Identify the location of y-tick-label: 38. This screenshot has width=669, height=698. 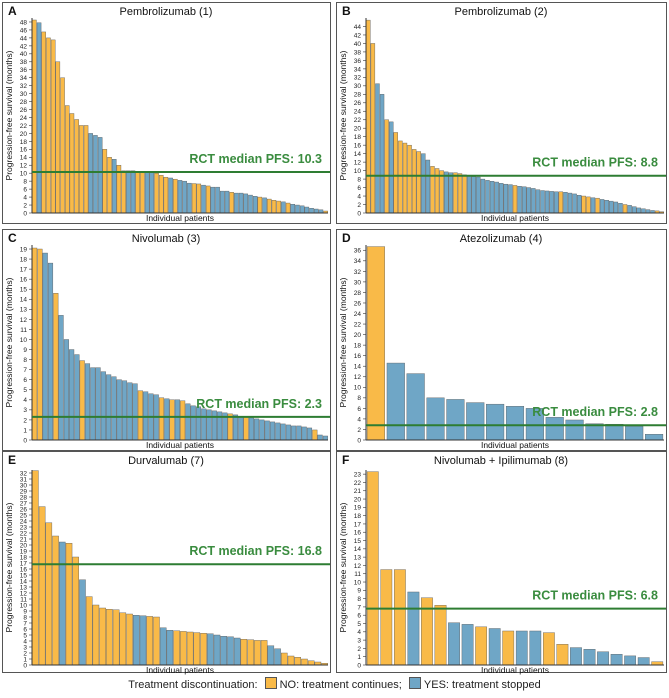
(358, 52).